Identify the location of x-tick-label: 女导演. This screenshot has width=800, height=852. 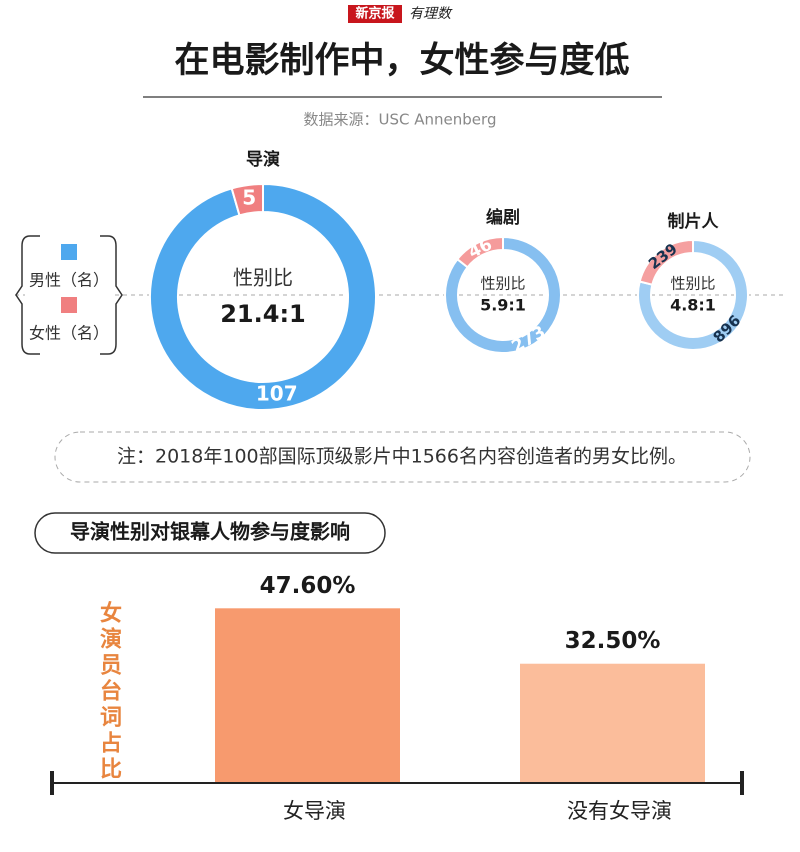
(314, 811).